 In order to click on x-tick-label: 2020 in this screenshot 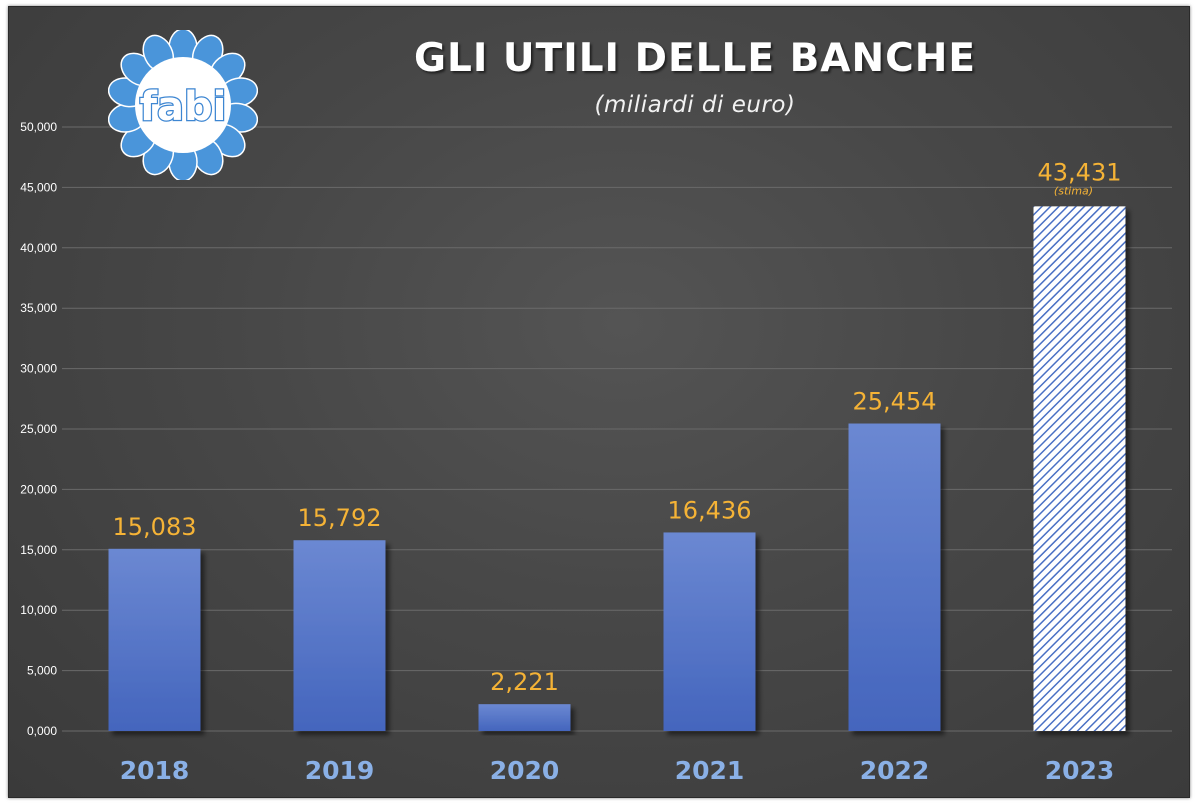, I will do `click(525, 770)`.